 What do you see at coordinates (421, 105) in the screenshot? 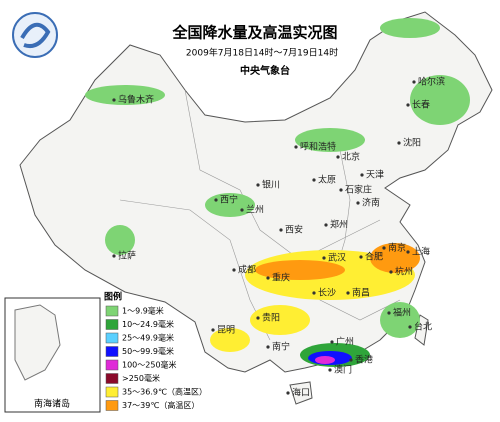
I see `city-label: 长春` at bounding box center [421, 105].